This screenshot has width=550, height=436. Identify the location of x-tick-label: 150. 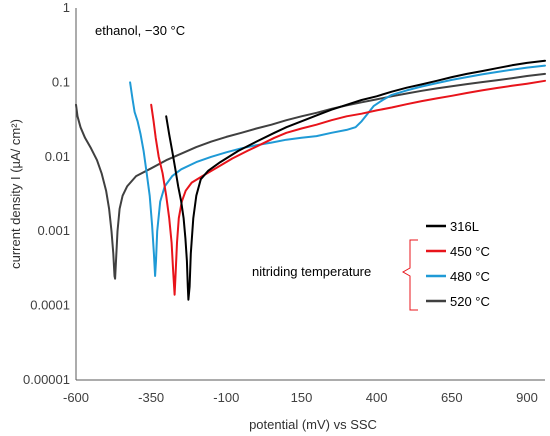
(302, 397).